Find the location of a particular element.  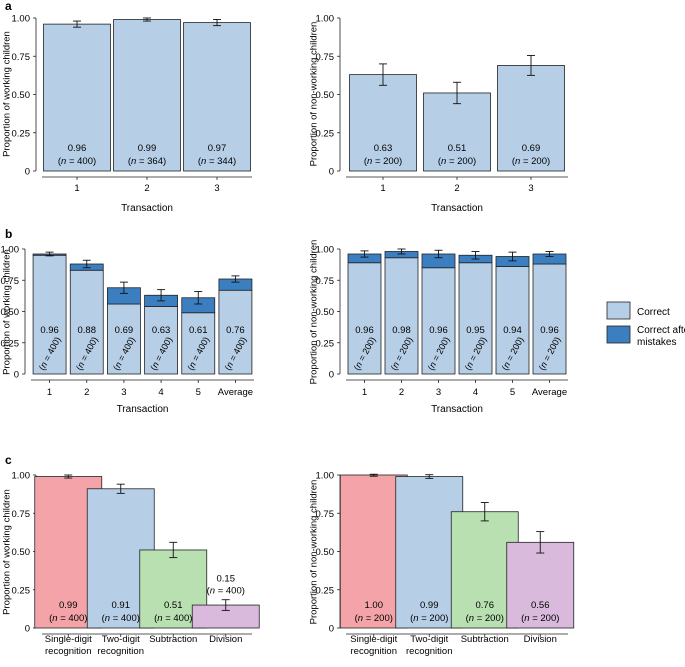

data-label: 0.51 is located at coordinates (173, 605).